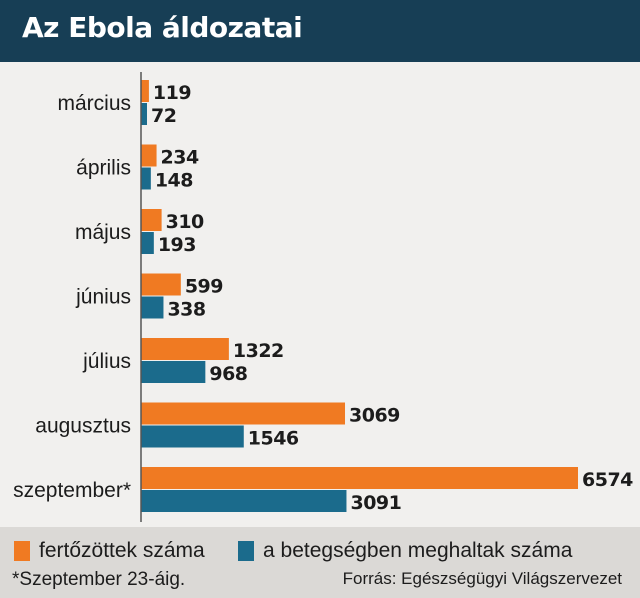  What do you see at coordinates (273, 439) in the screenshot?
I see `value-label-deaths: 1546` at bounding box center [273, 439].